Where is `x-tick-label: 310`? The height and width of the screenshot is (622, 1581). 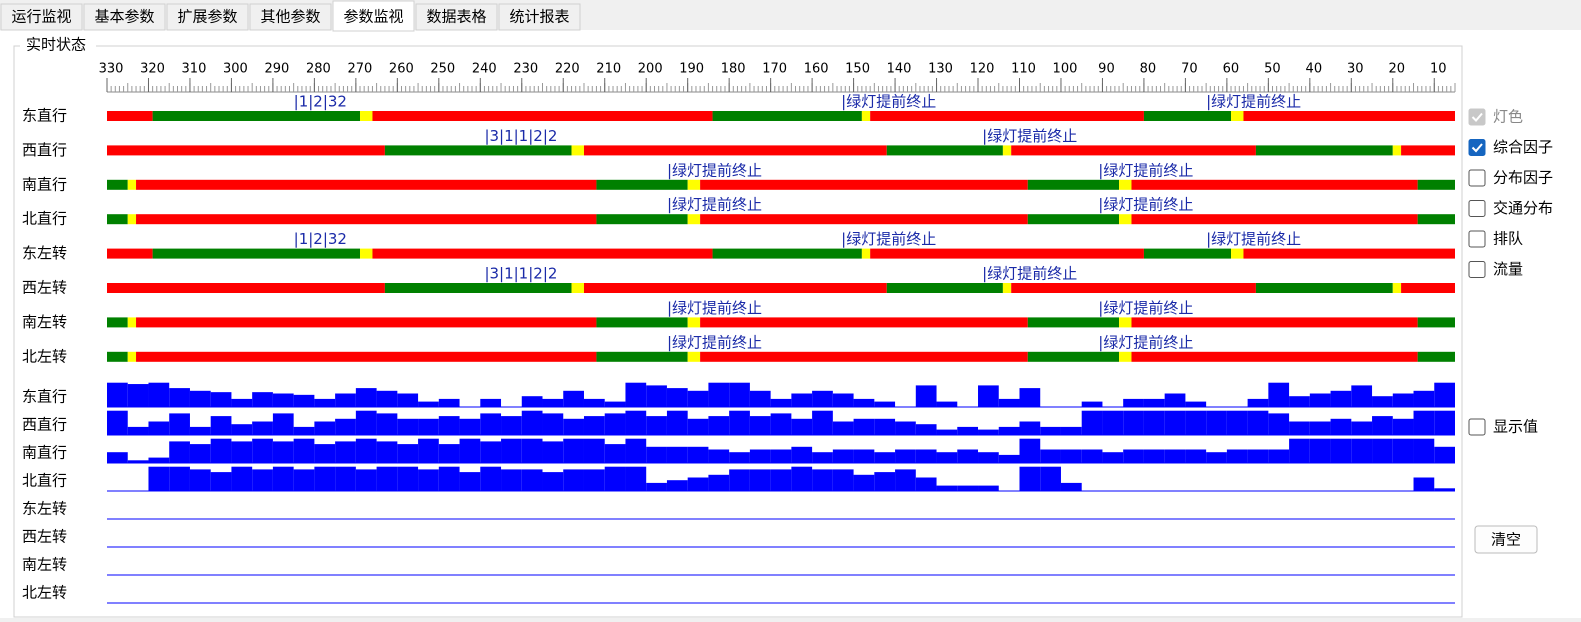
x-tick-label: 310 is located at coordinates (194, 69).